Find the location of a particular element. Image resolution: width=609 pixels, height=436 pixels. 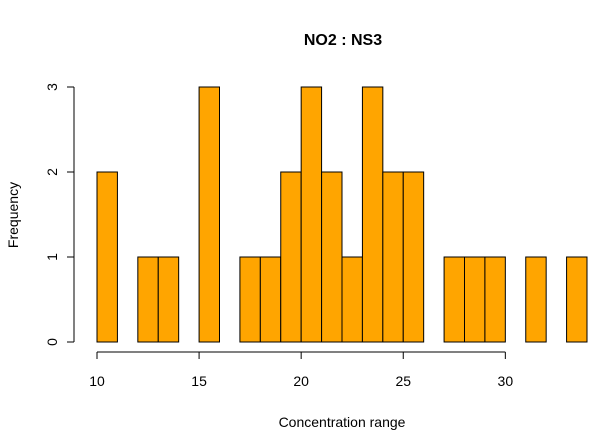

y-tick-label: 2 is located at coordinates (52, 172).